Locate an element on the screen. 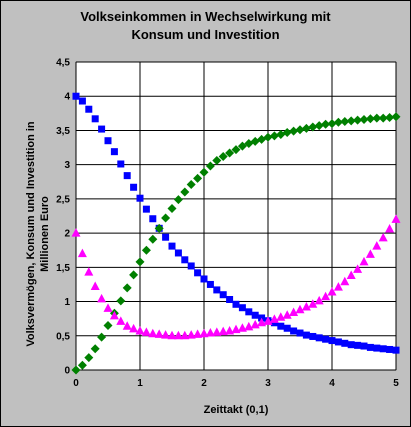 The height and width of the screenshot is (427, 411). y-tick-label: 0,5 is located at coordinates (63, 336).